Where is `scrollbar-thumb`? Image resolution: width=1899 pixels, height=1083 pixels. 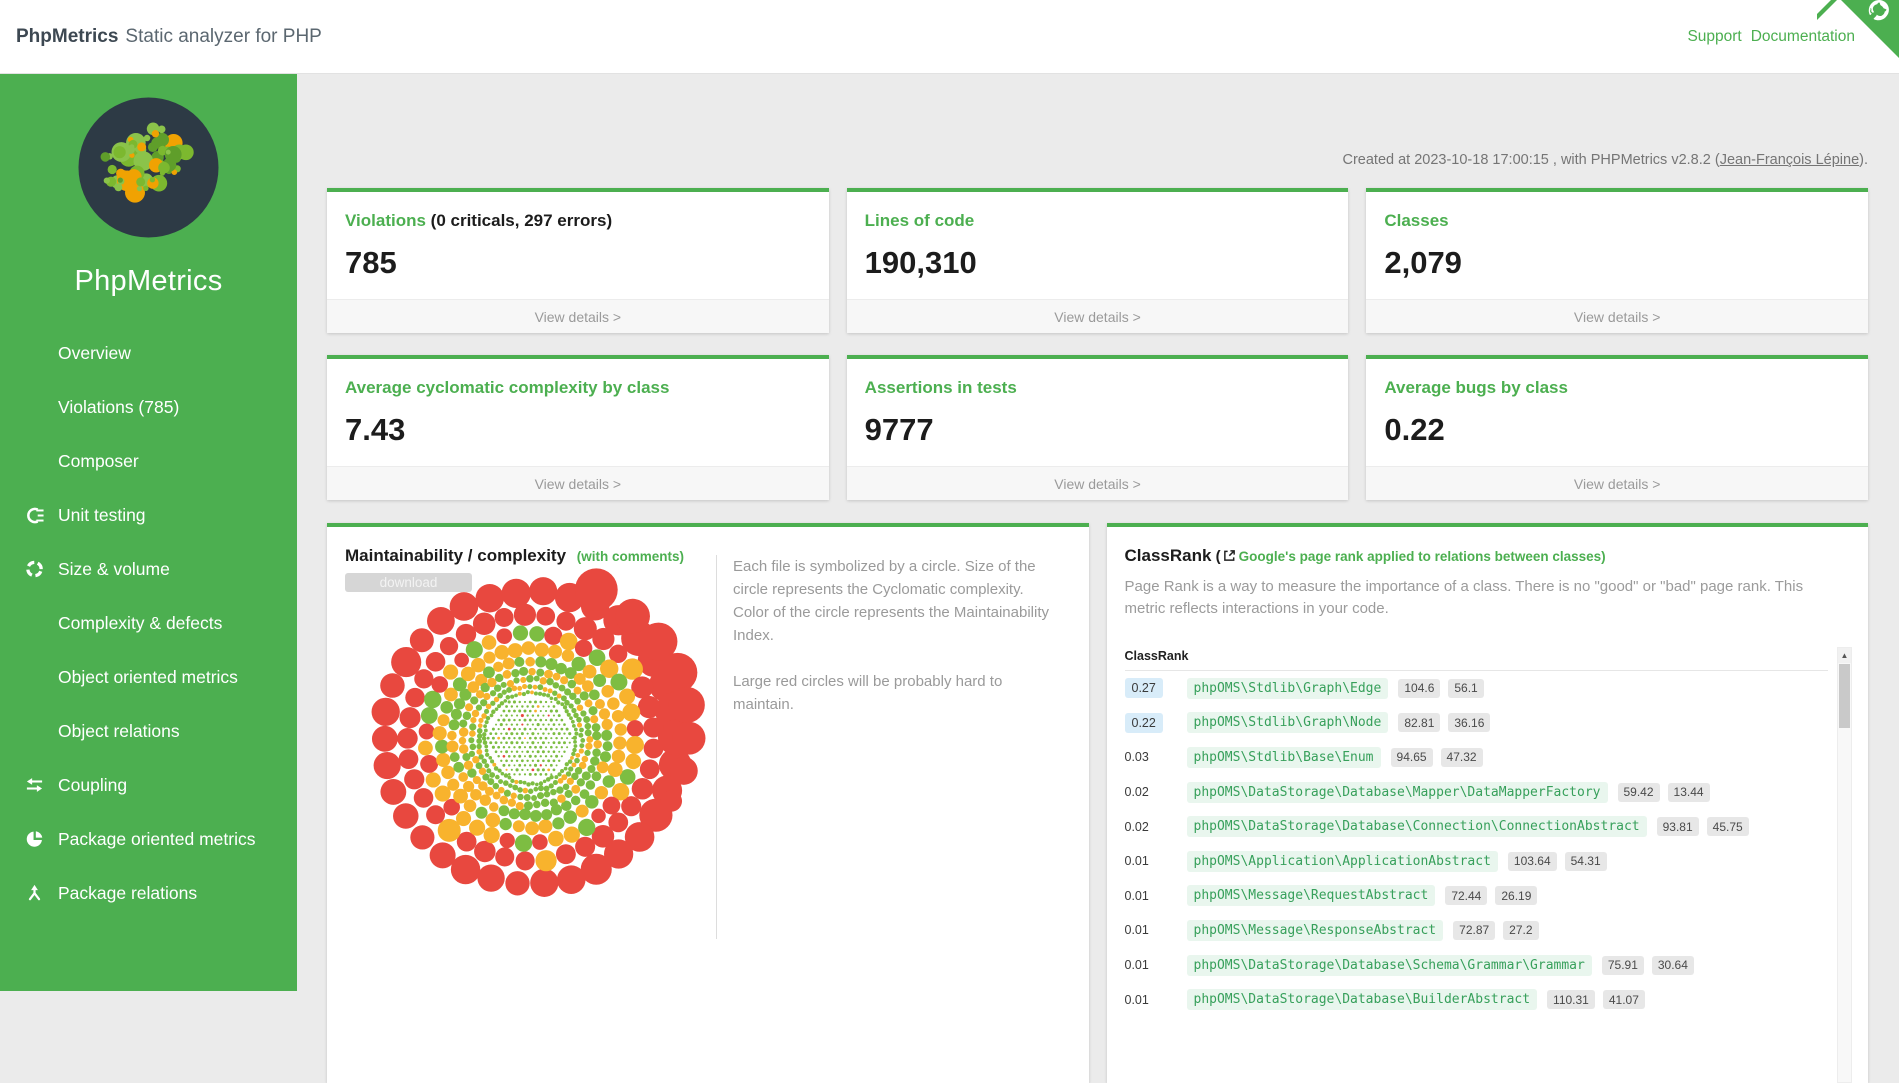
scrollbar-thumb is located at coordinates (1844, 696).